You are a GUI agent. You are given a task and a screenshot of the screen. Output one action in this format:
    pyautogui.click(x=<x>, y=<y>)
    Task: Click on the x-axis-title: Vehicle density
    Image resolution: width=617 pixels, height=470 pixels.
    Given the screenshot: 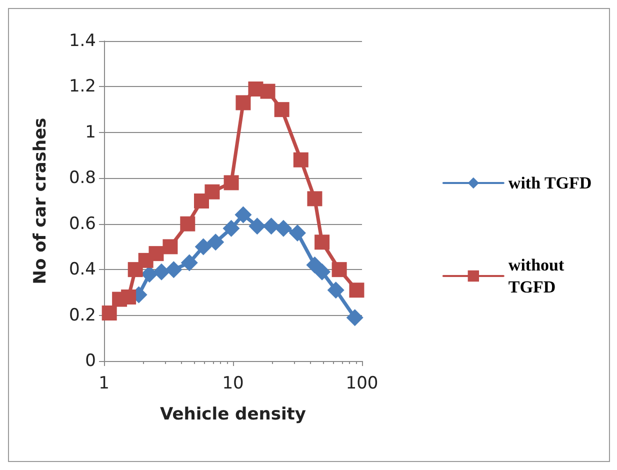 What is the action you would take?
    pyautogui.click(x=233, y=414)
    